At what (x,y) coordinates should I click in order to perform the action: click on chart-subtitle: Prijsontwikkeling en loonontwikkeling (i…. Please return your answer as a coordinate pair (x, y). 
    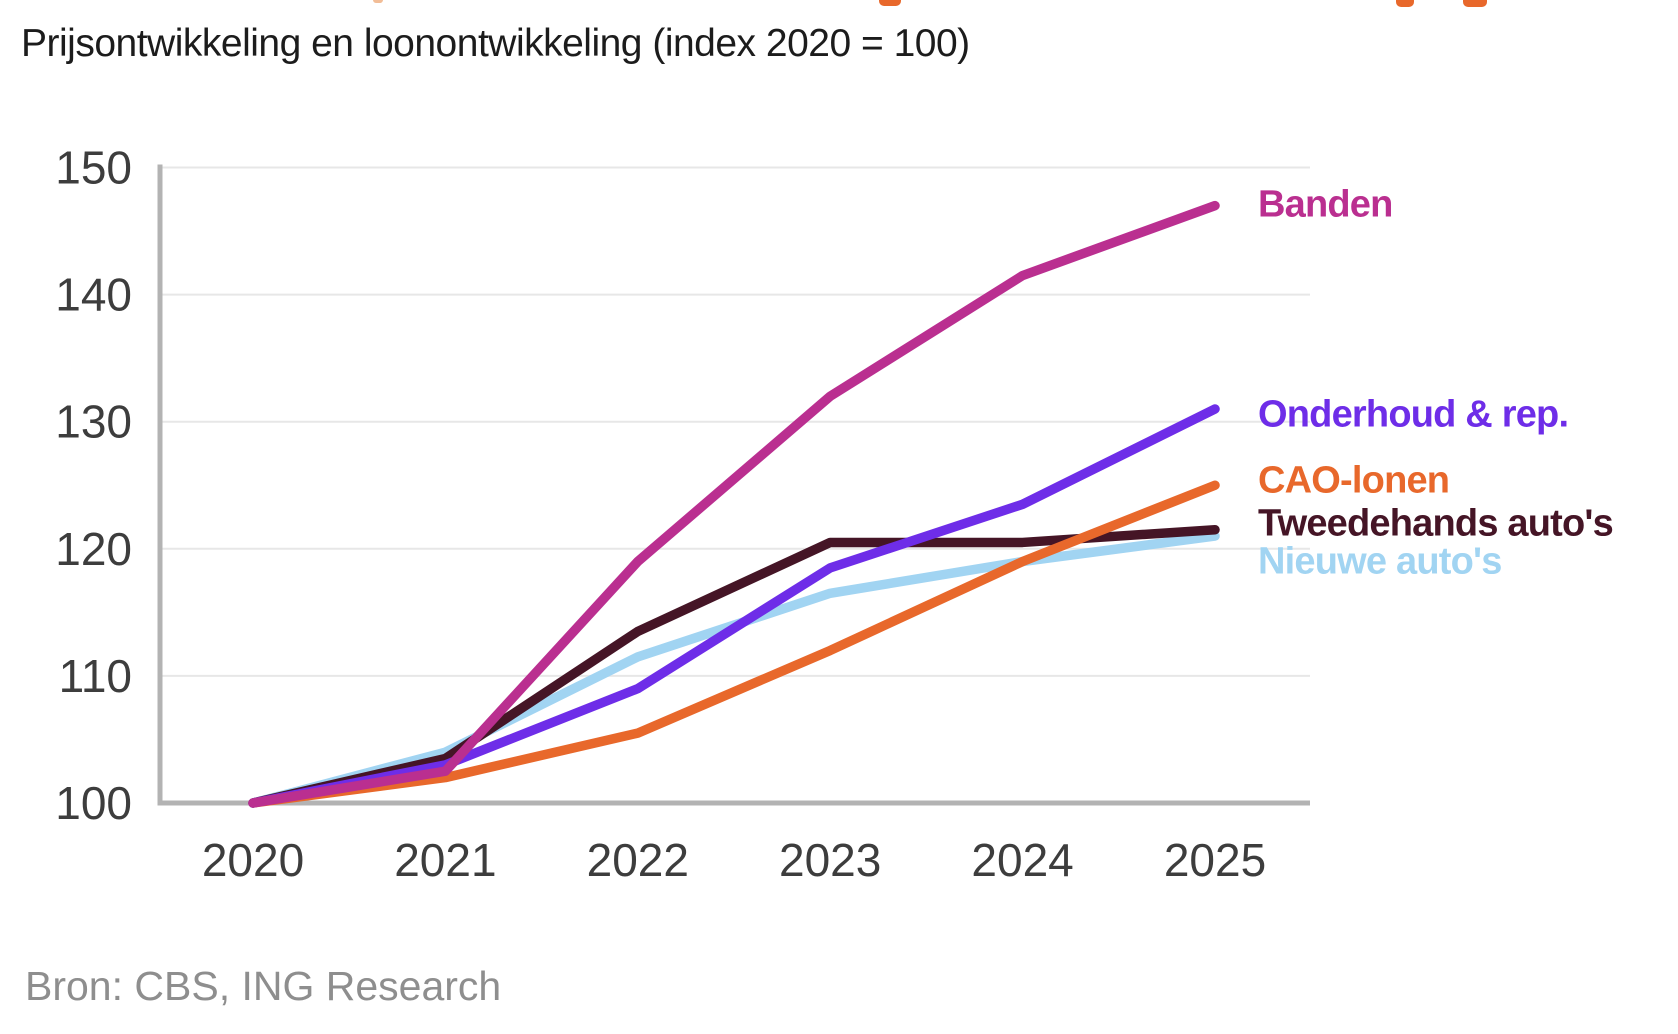
    Looking at the image, I should click on (495, 43).